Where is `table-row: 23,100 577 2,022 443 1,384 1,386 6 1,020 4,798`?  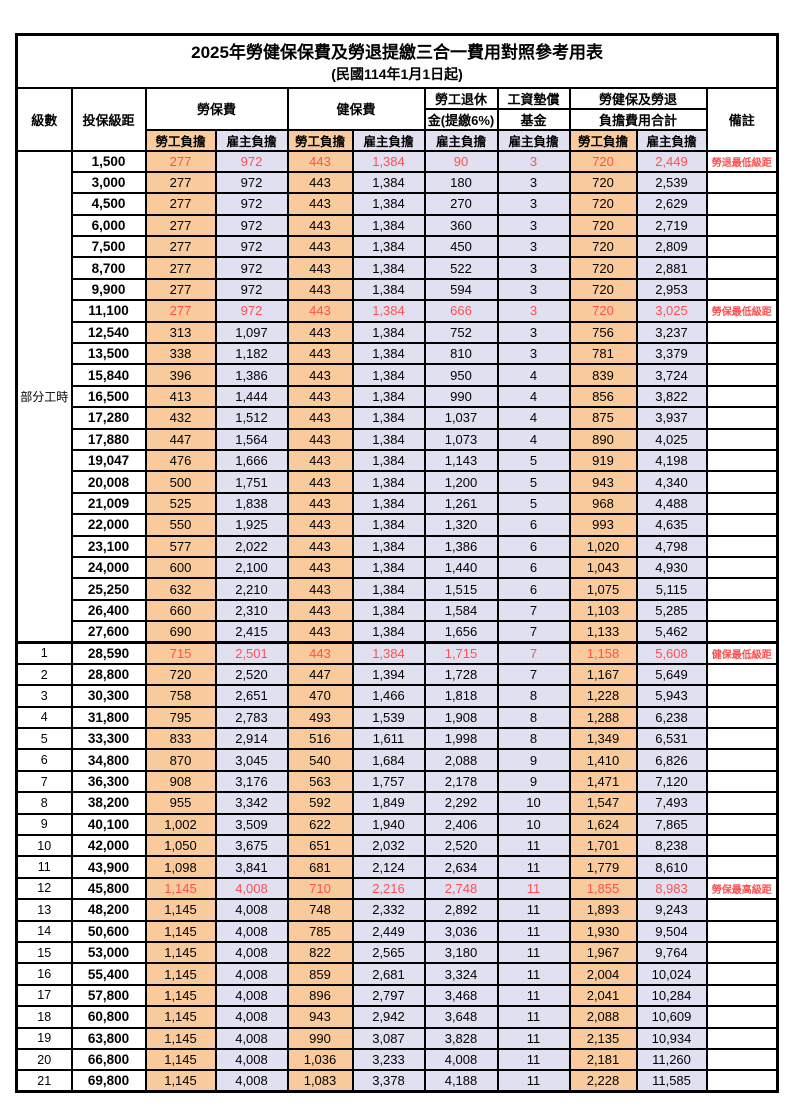 table-row: 23,100 577 2,022 443 1,384 1,386 6 1,020 4,798 is located at coordinates (398, 546).